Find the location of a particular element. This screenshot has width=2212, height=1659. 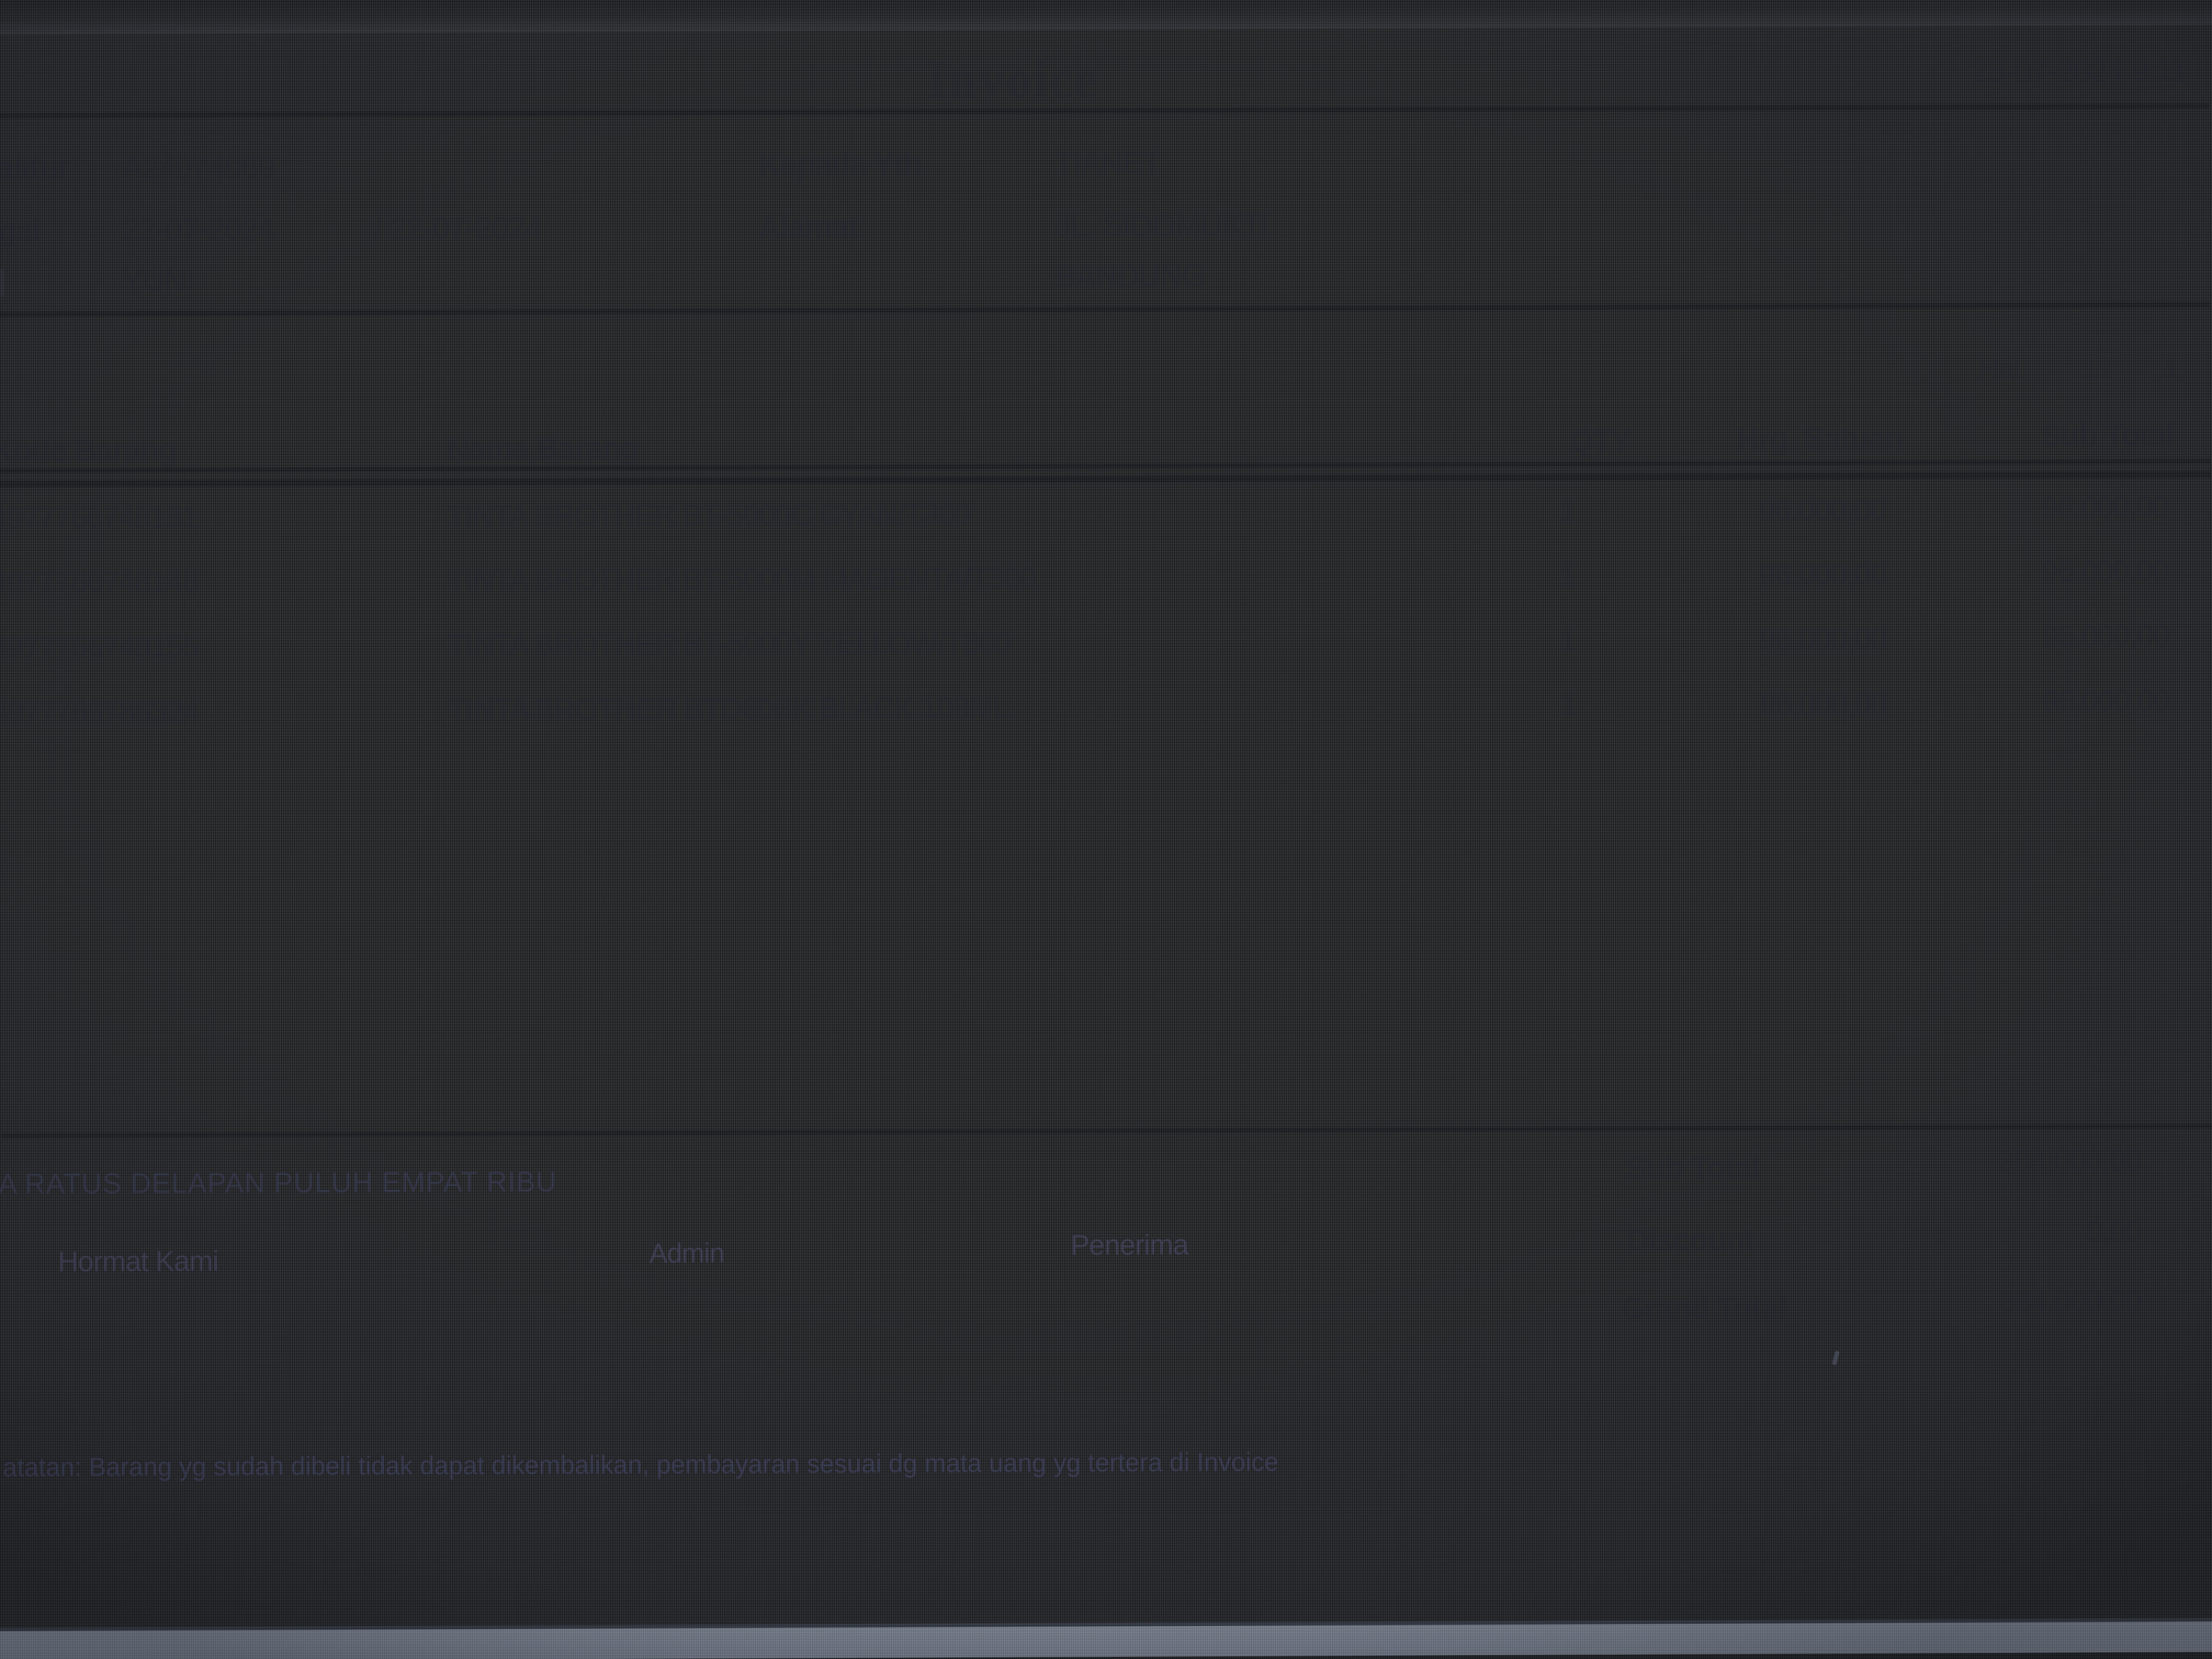

page-total: 1 is located at coordinates (2171, 368).